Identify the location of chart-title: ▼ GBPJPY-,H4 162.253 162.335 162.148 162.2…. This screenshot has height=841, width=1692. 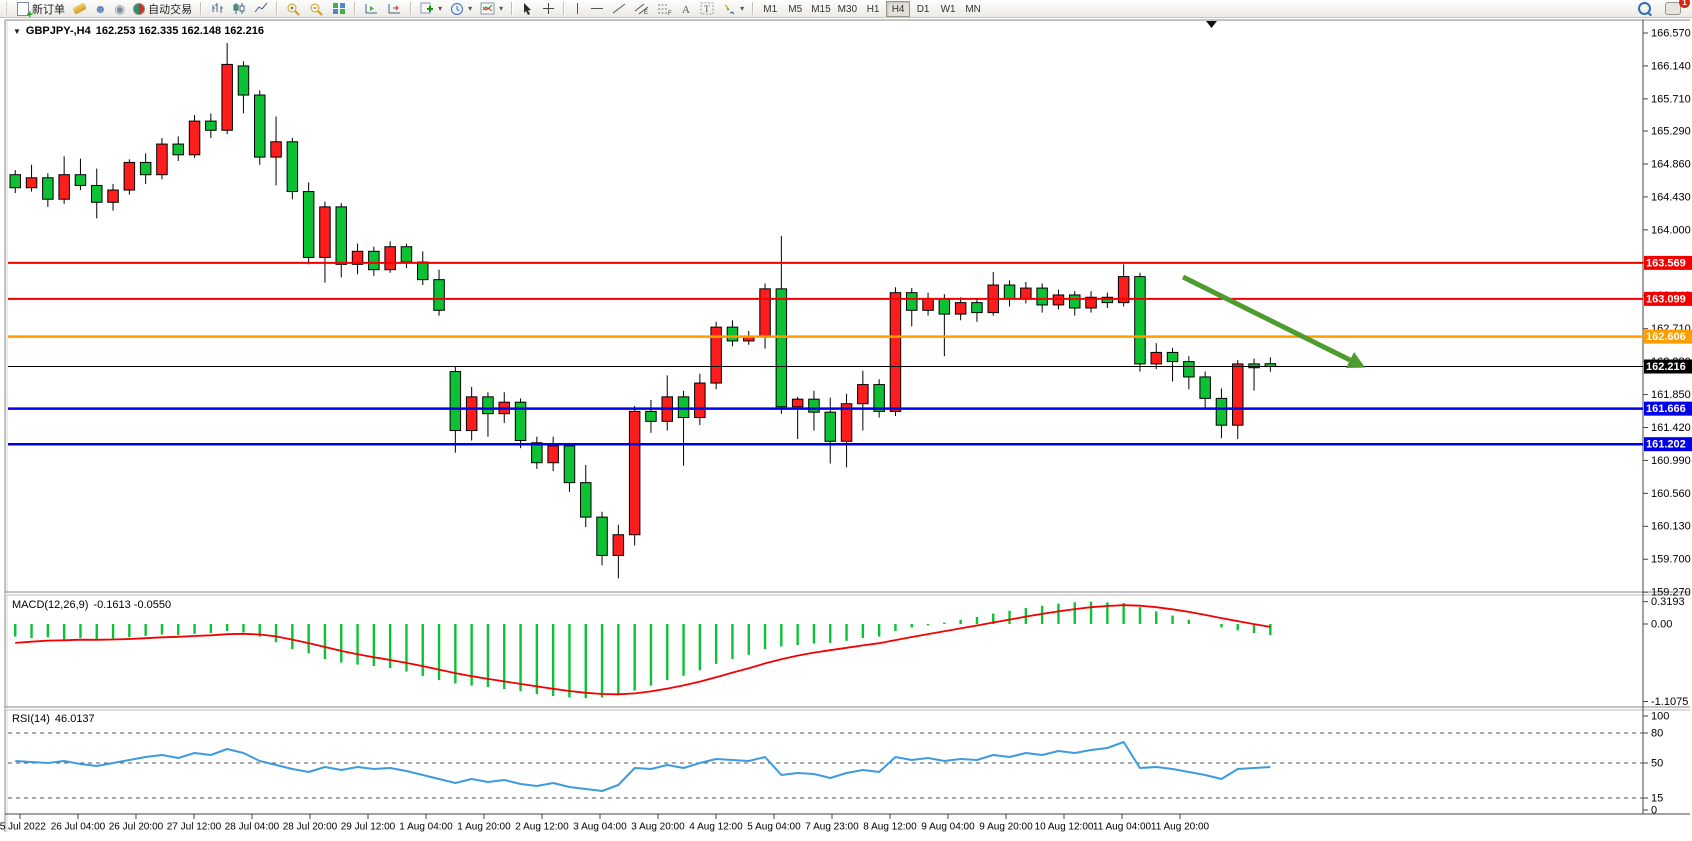
(138, 31).